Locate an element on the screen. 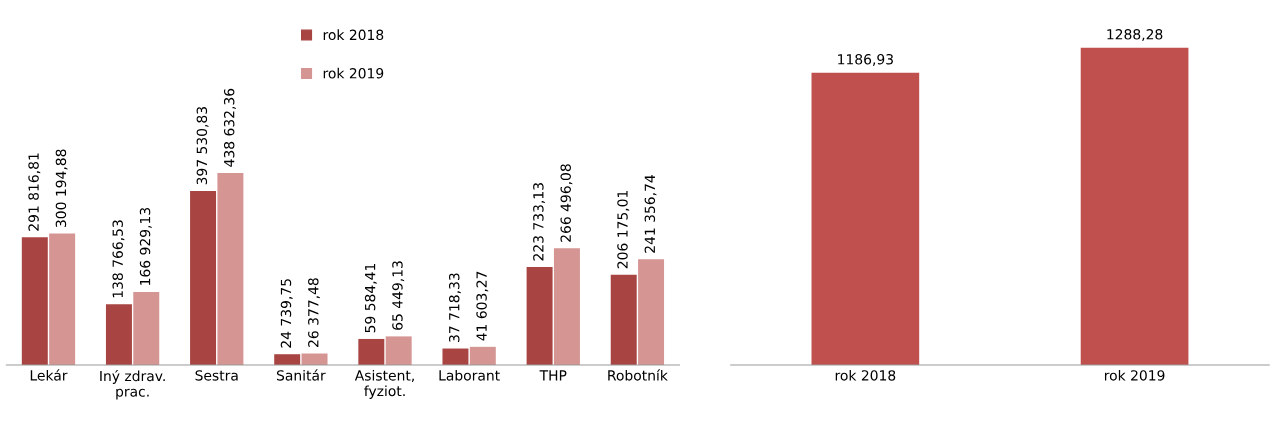  data-label: 1288,28 is located at coordinates (1135, 35).